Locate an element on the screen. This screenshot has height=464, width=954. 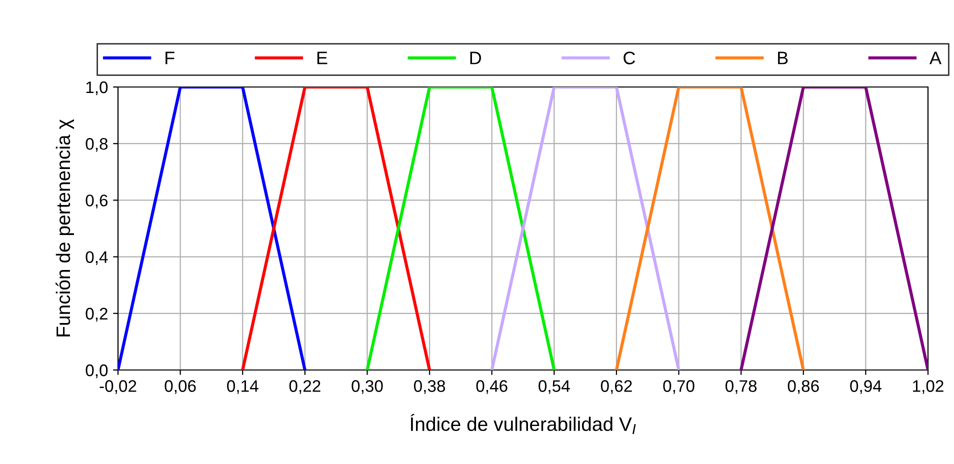
legend-label: B is located at coordinates (783, 58).